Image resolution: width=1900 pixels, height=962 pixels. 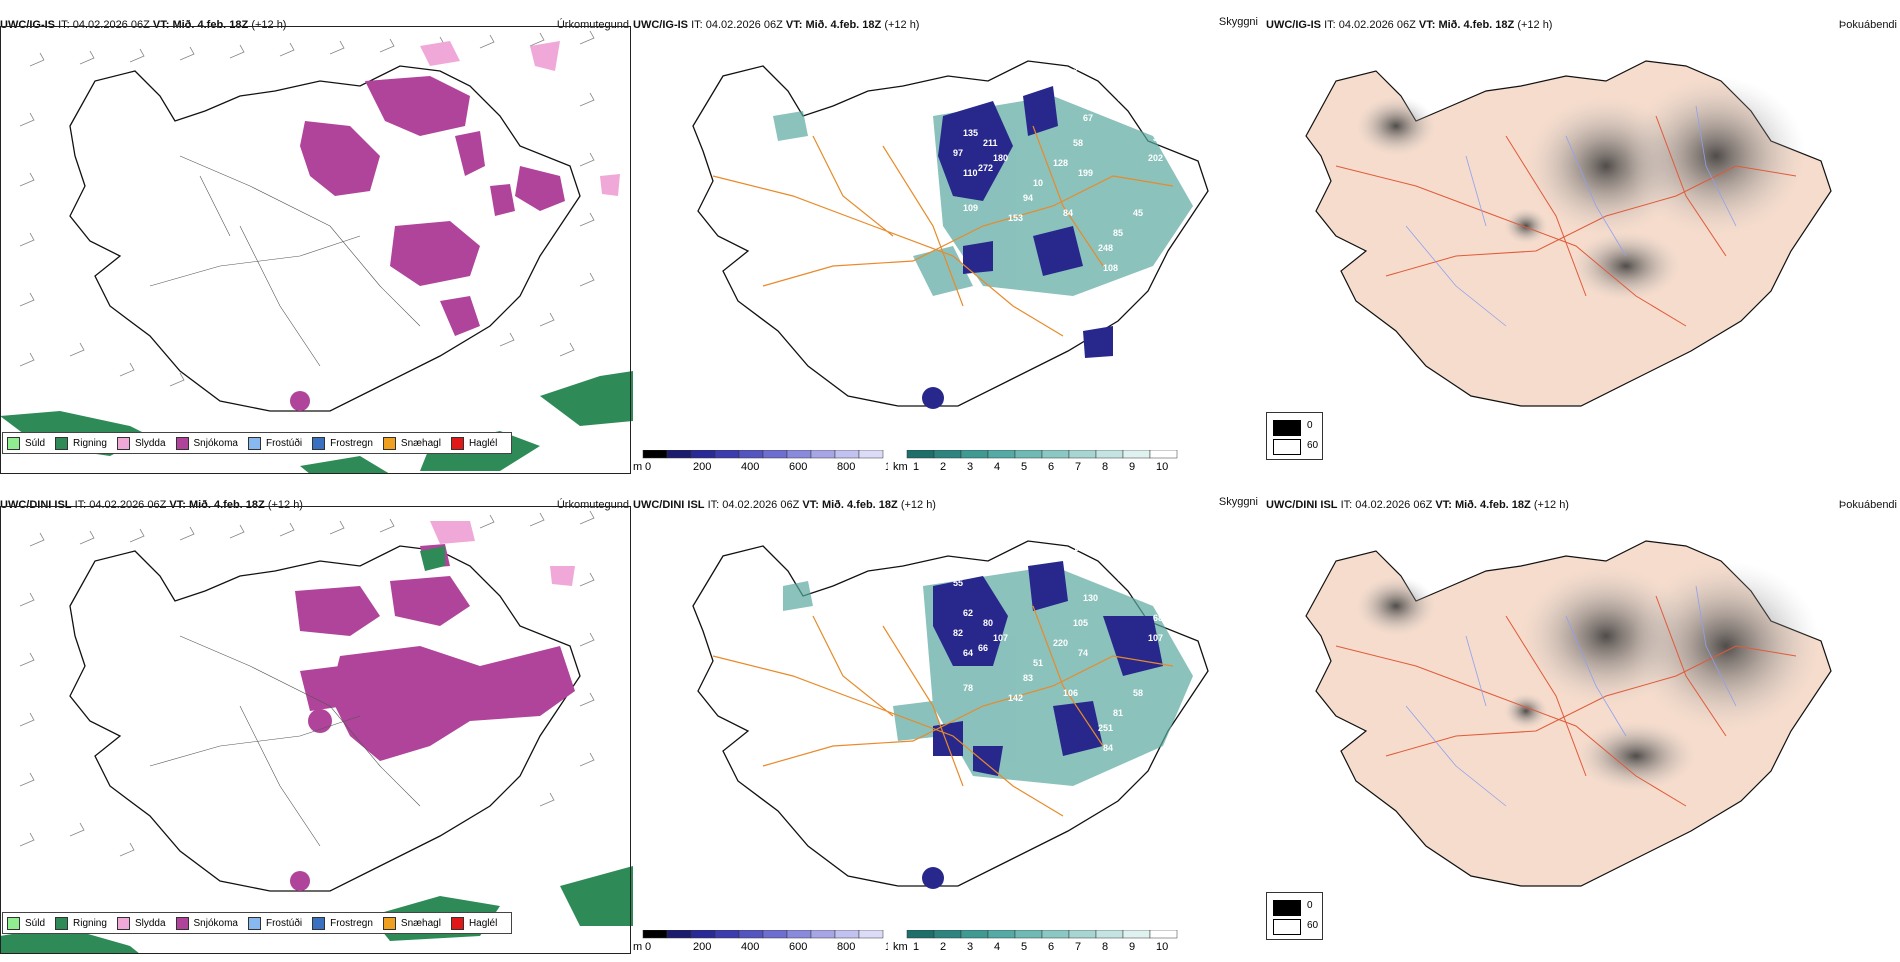 What do you see at coordinates (1105, 248) in the screenshot?
I see `visibility-value-label: 248` at bounding box center [1105, 248].